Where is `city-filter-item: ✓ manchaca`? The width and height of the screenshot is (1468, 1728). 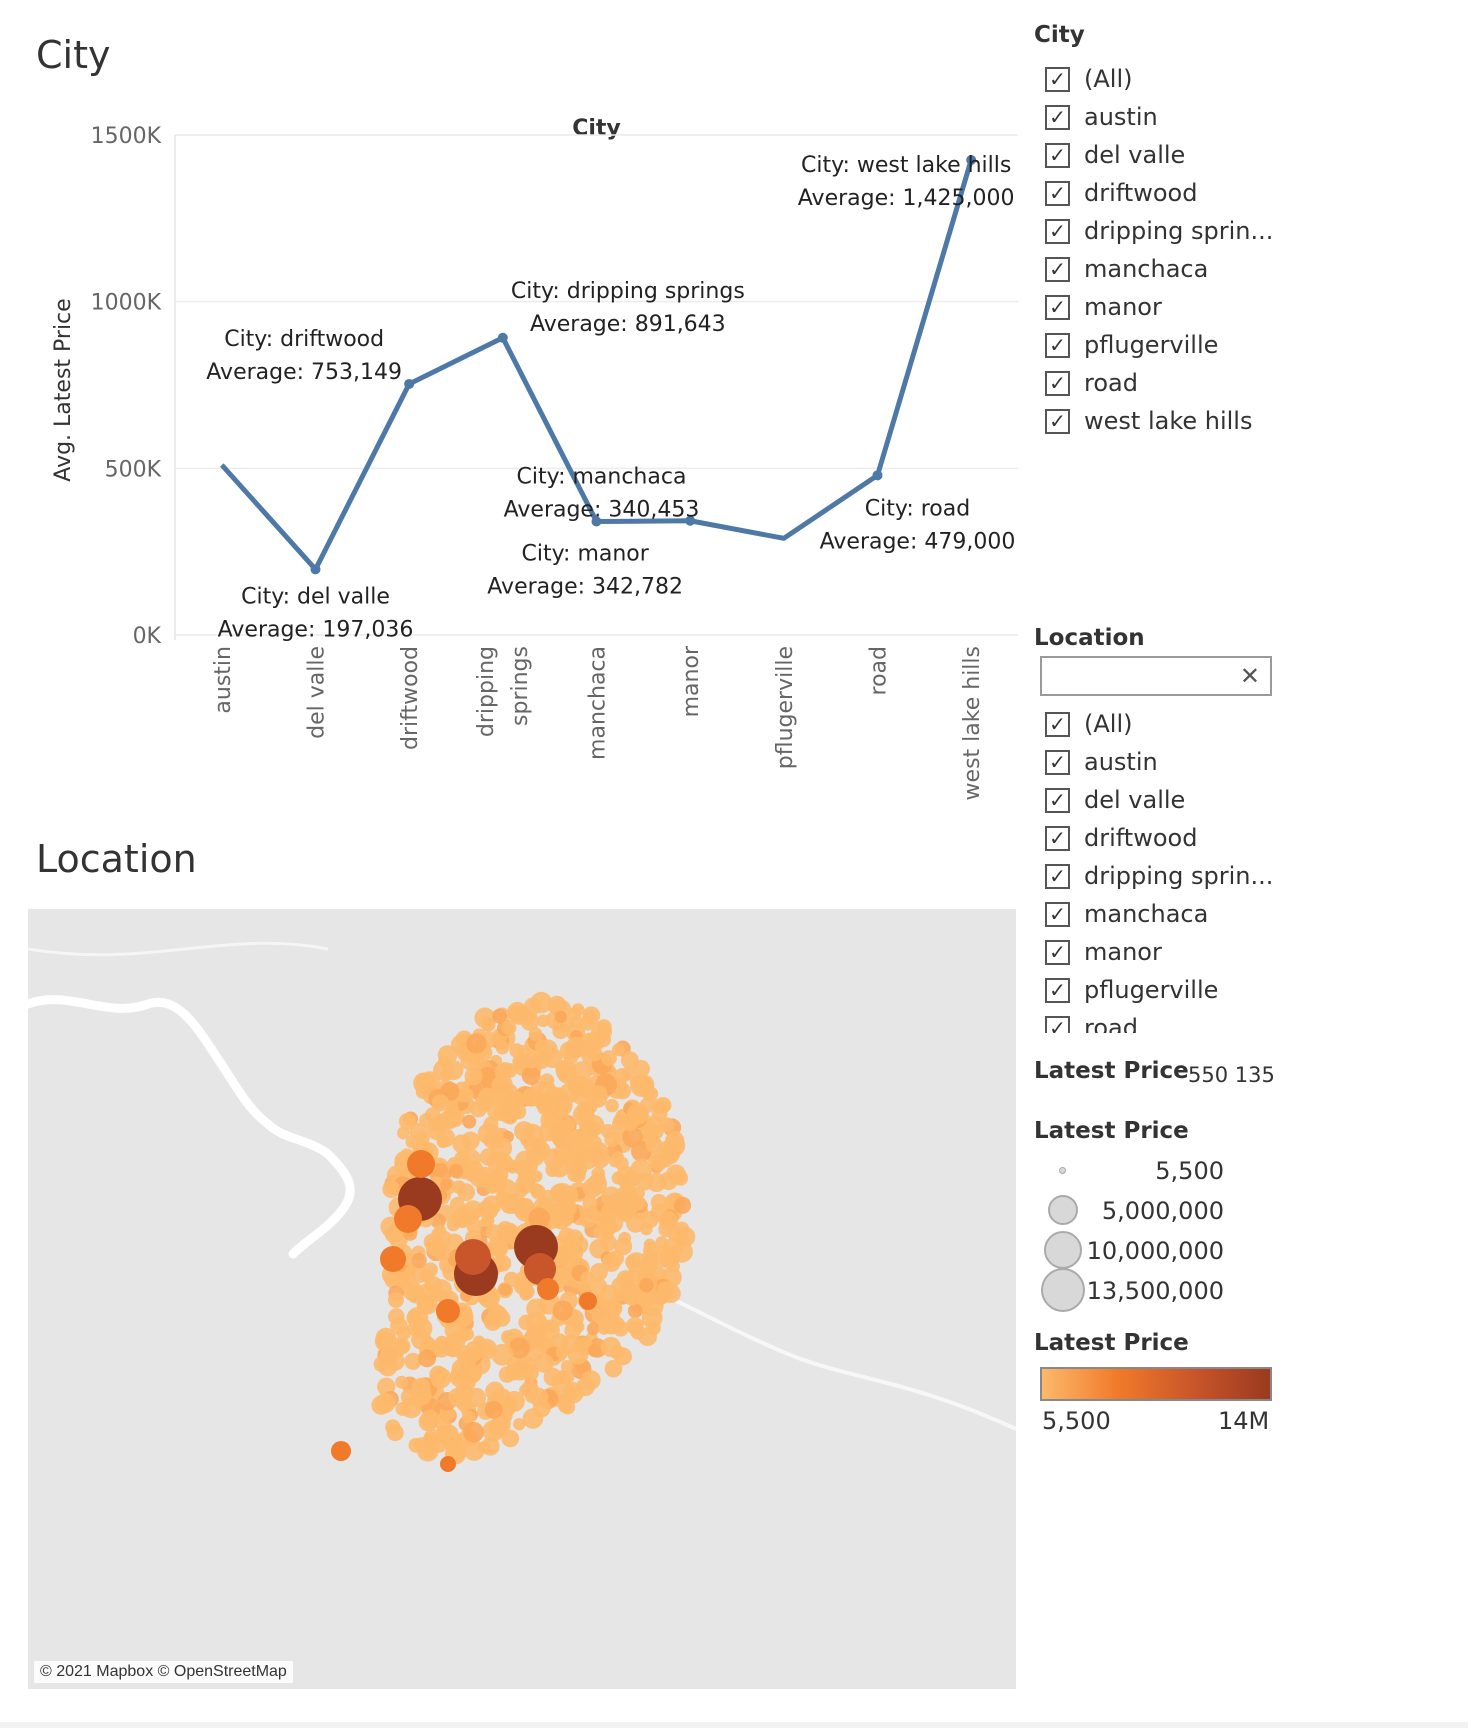 city-filter-item: ✓ manchaca is located at coordinates (1165, 269).